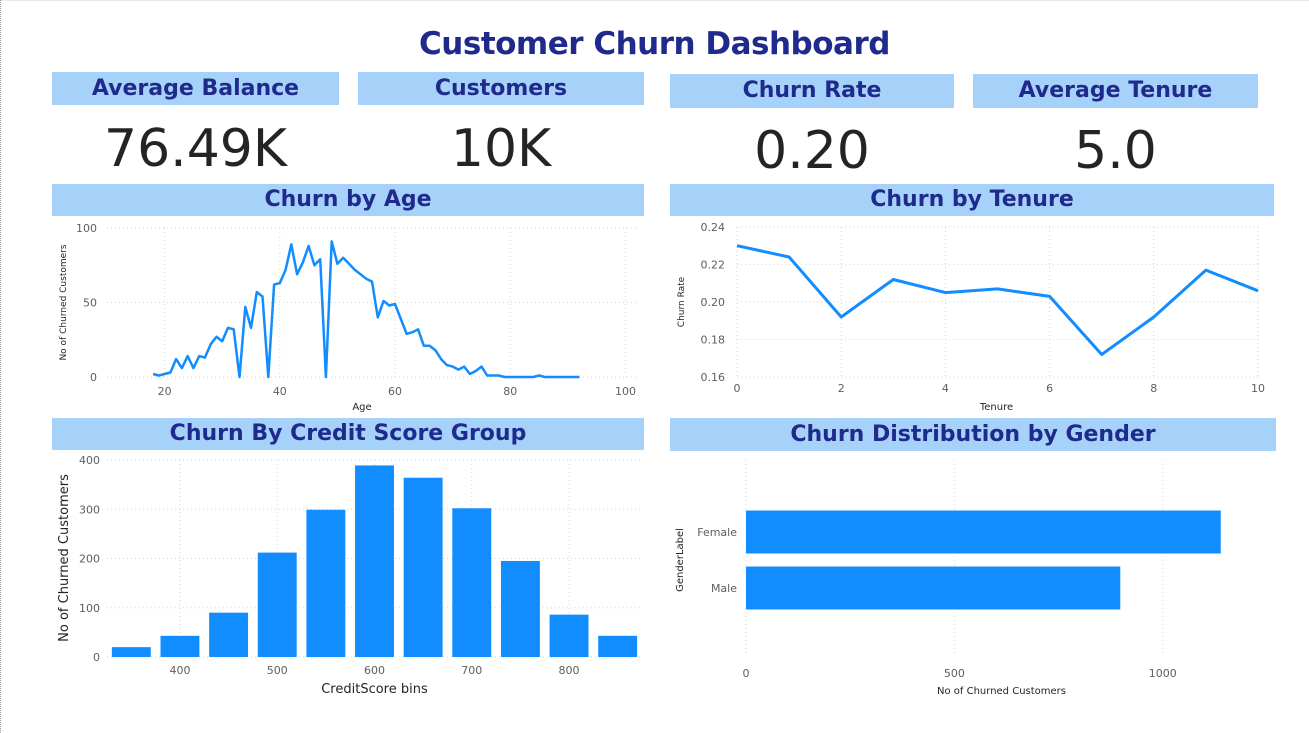 The image size is (1309, 733). What do you see at coordinates (1153, 388) in the screenshot?
I see `x-tick-label: 8` at bounding box center [1153, 388].